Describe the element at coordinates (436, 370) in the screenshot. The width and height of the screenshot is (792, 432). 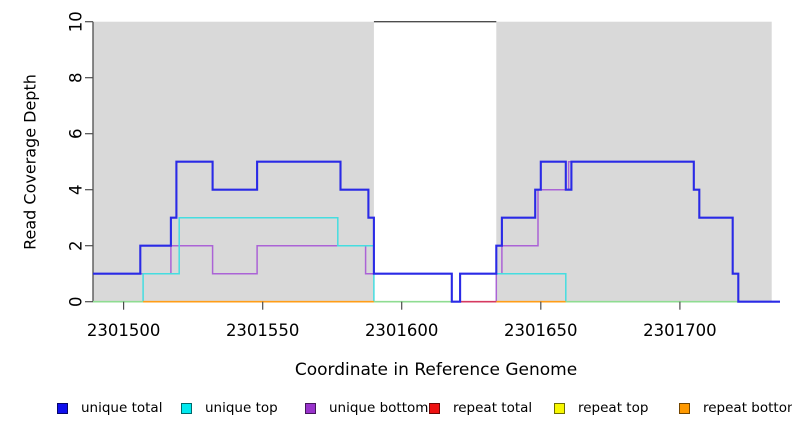
I see `x-axis-label: Coordinate in Reference Genome` at that location.